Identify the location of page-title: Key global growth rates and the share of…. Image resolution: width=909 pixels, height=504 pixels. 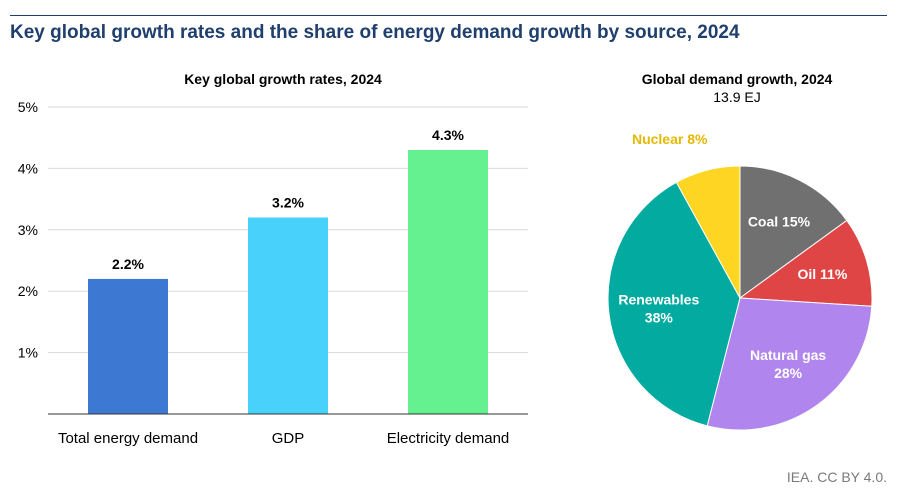
(375, 32).